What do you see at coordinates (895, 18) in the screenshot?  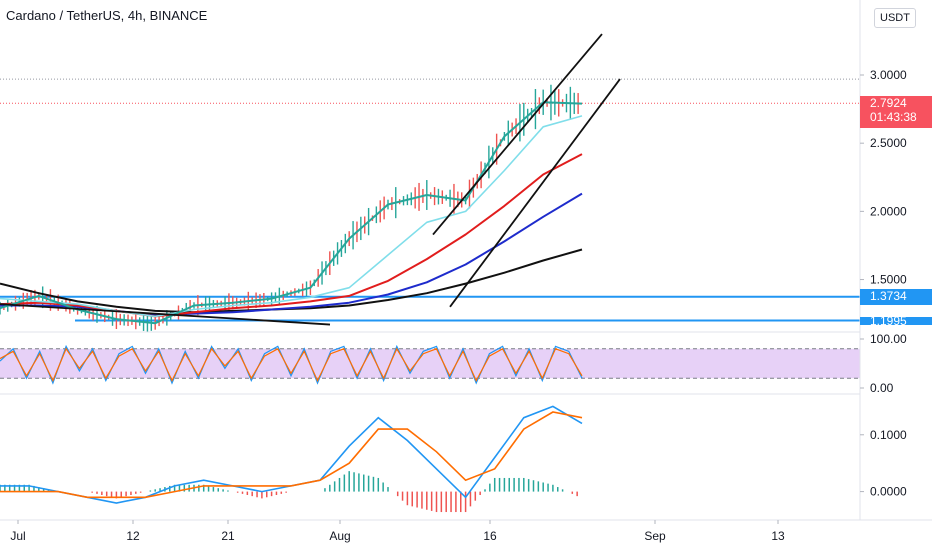 I see `currency-badge: USDT` at bounding box center [895, 18].